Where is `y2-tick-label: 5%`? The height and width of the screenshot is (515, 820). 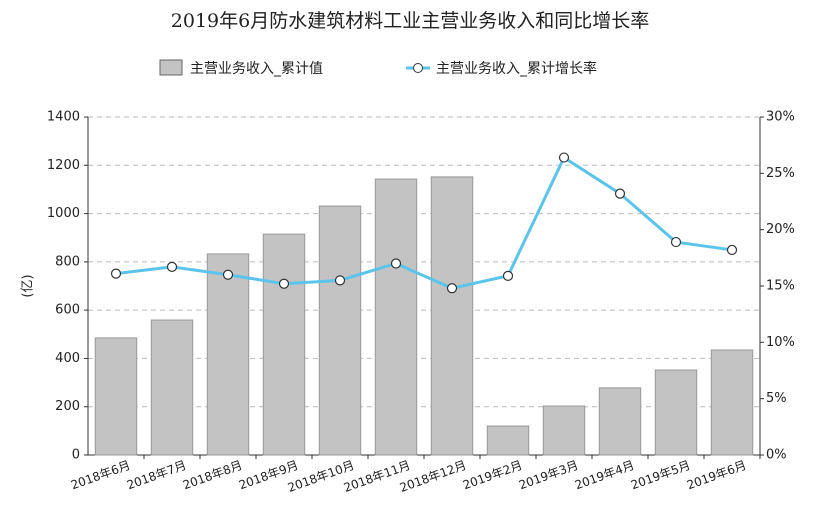 y2-tick-label: 5% is located at coordinates (776, 398).